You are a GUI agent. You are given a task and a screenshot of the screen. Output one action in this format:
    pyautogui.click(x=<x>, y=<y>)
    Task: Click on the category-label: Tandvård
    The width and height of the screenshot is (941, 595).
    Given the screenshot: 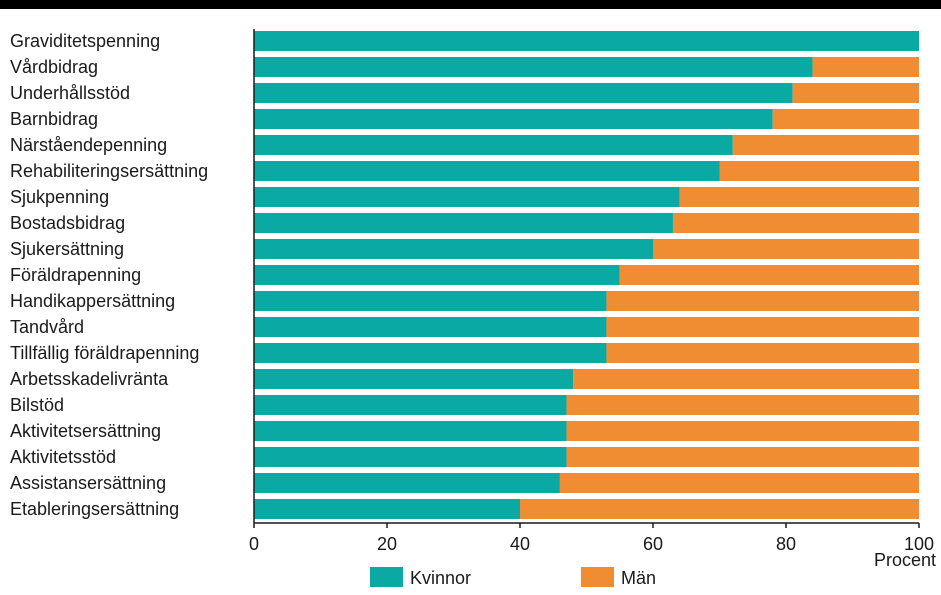 What is the action you would take?
    pyautogui.click(x=47, y=327)
    